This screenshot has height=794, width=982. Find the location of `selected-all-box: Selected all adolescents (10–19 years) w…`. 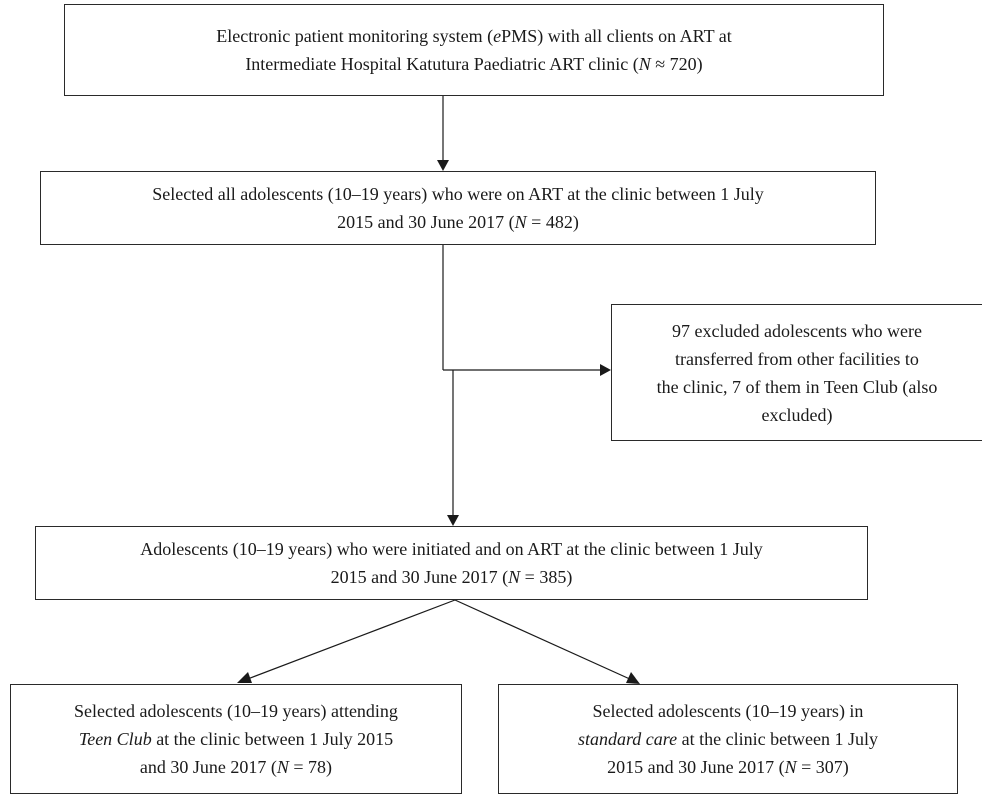

selected-all-box: Selected all adolescents (10–19 years) w… is located at coordinates (458, 208).